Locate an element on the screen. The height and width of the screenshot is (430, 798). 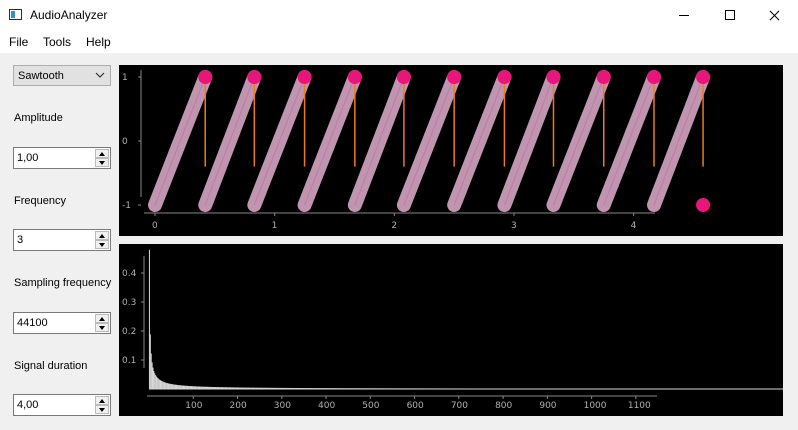
y-tick-label: 0.1 is located at coordinates (129, 361).